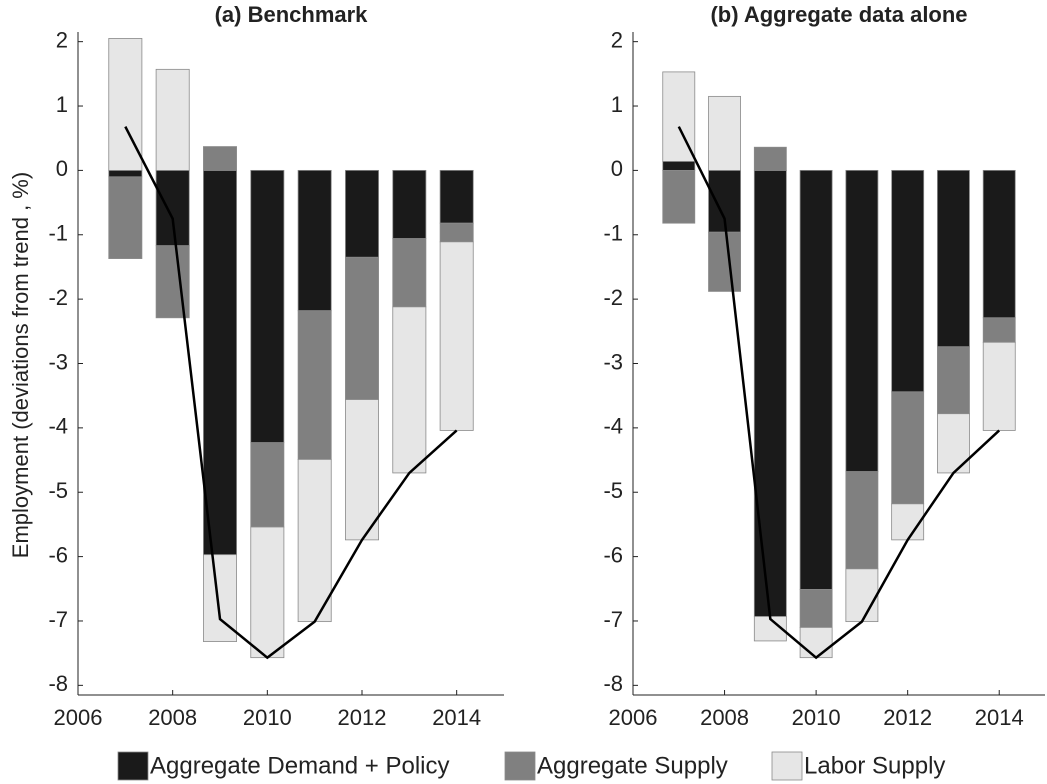 The image size is (1047, 784). Describe the element at coordinates (632, 765) in the screenshot. I see `legend-label: Aggregate Supply` at that location.